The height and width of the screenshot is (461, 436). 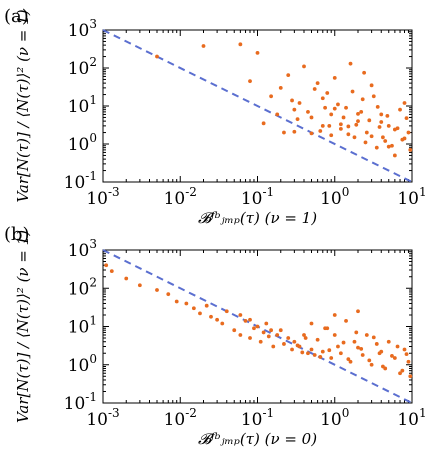 What do you see at coordinates (411, 197) in the screenshot?
I see `x-tick-label: 10¹` at bounding box center [411, 197].